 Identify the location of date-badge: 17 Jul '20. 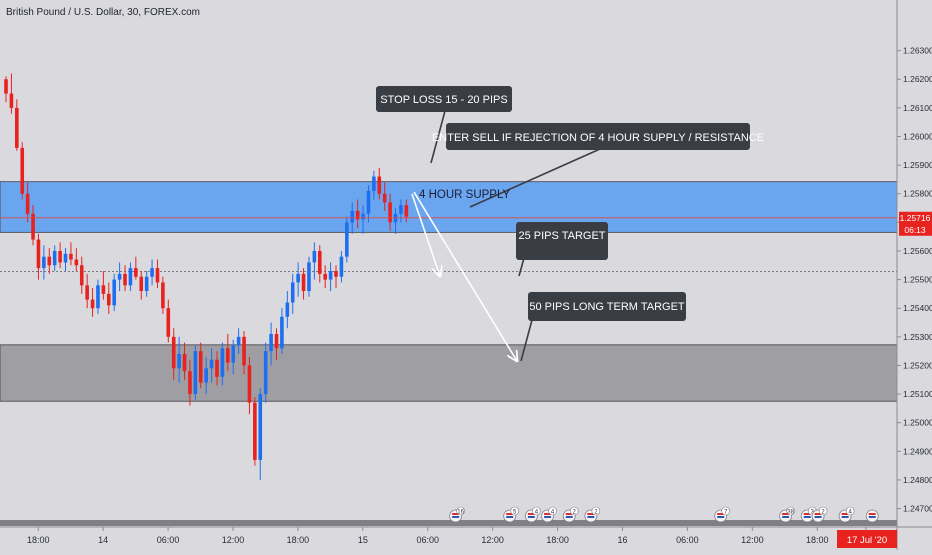
(867, 539).